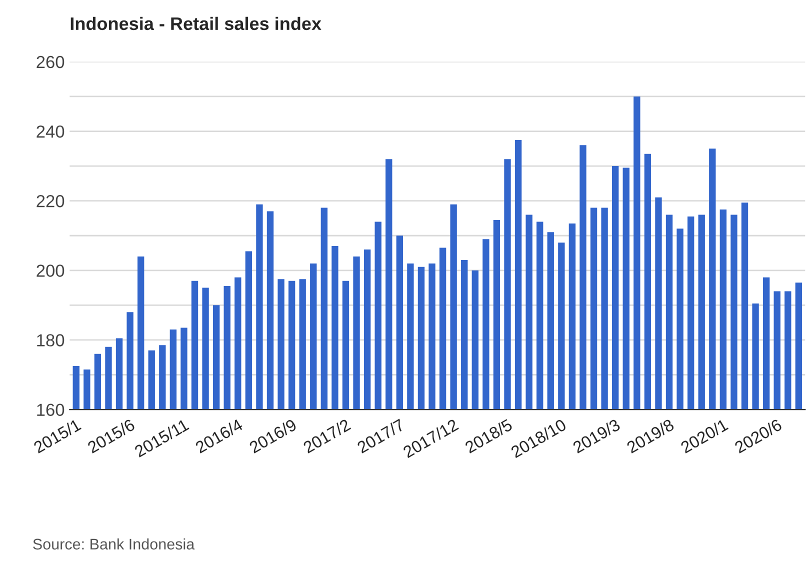 The image size is (810, 561). I want to click on y-tick-label: 200, so click(50, 270).